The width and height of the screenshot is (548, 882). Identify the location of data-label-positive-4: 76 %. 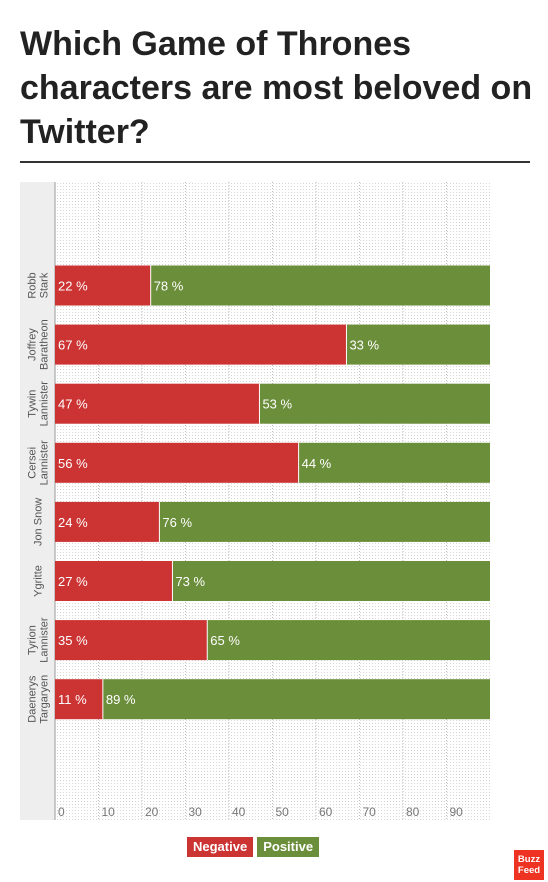
(177, 522).